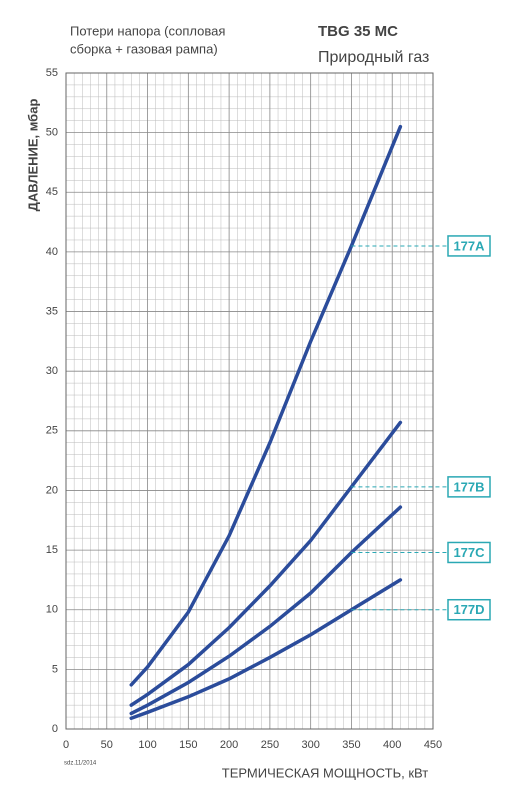 This screenshot has height=800, width=520. I want to click on legend-label: 177A, so click(469, 245).